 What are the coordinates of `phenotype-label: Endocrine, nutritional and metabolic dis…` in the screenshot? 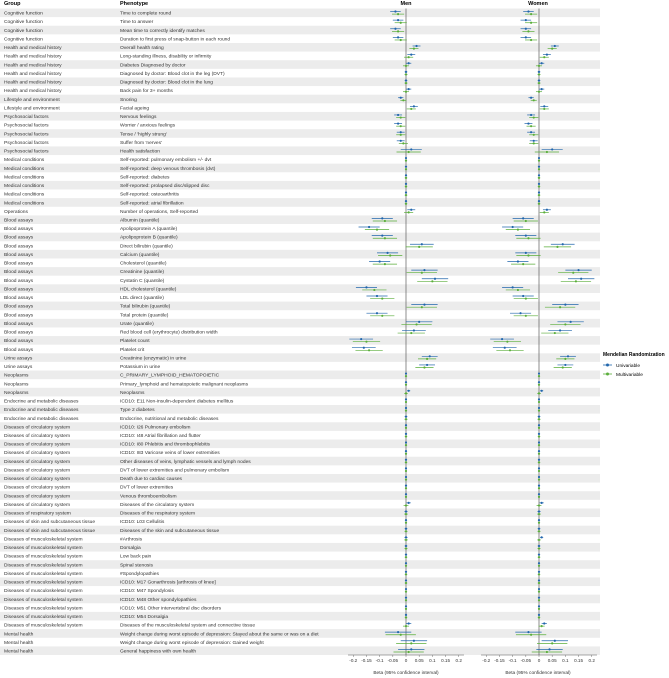 It's located at (169, 419).